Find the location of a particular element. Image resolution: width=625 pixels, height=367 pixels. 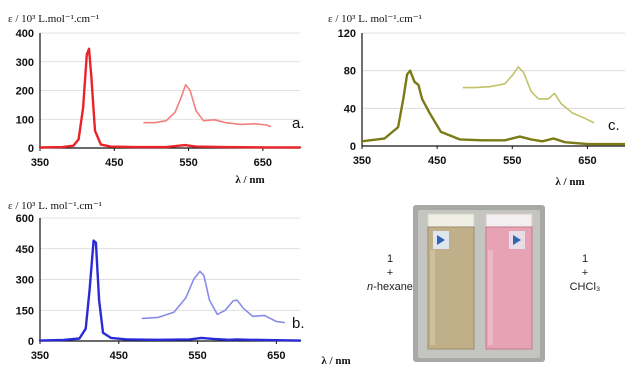

compound-number-right: 1 is located at coordinates (585, 259).